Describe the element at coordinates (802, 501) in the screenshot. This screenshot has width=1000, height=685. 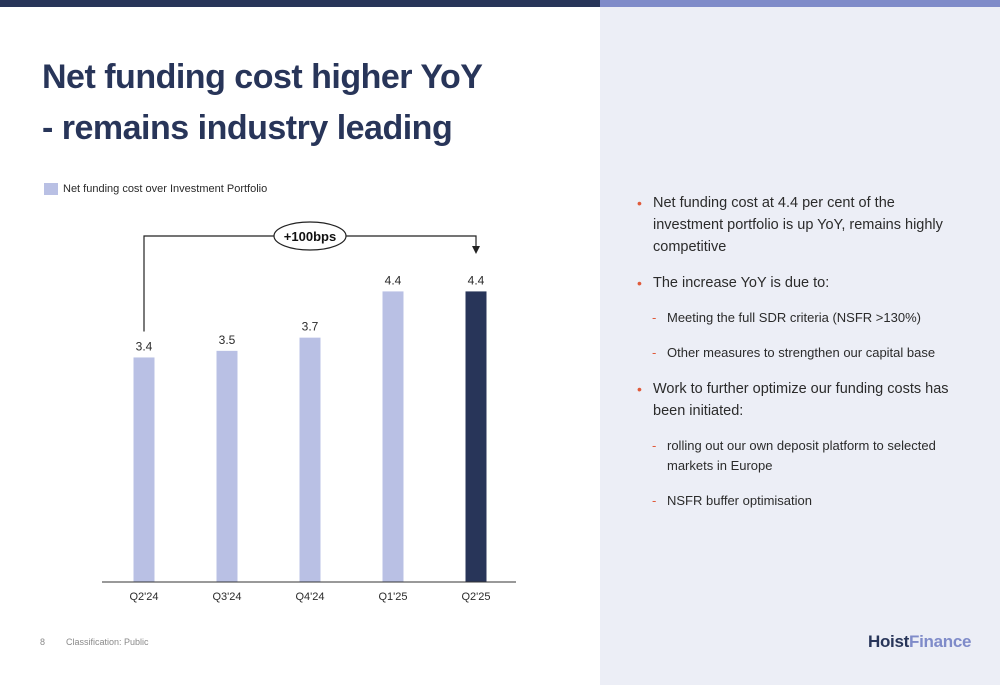
I see `sub-bullet-item: NSFR buffer optimisation` at that location.